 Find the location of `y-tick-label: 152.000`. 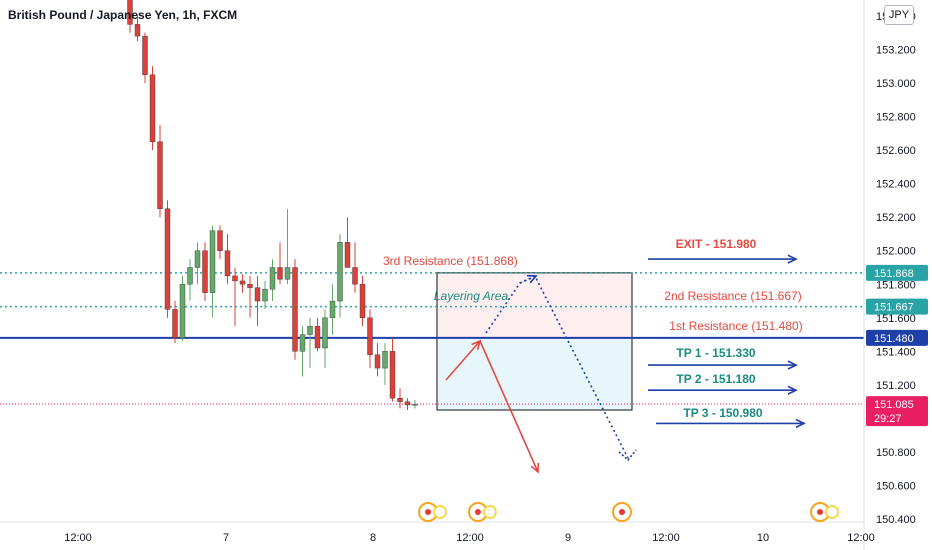

y-tick-label: 152.000 is located at coordinates (896, 252).